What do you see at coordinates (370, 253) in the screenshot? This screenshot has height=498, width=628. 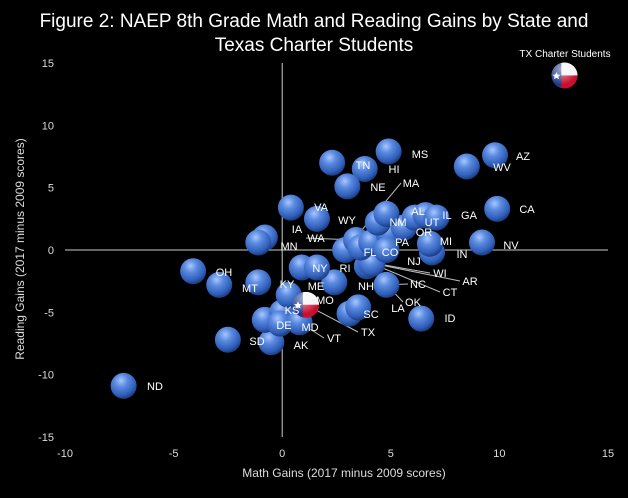 I see `point-label: FL` at bounding box center [370, 253].